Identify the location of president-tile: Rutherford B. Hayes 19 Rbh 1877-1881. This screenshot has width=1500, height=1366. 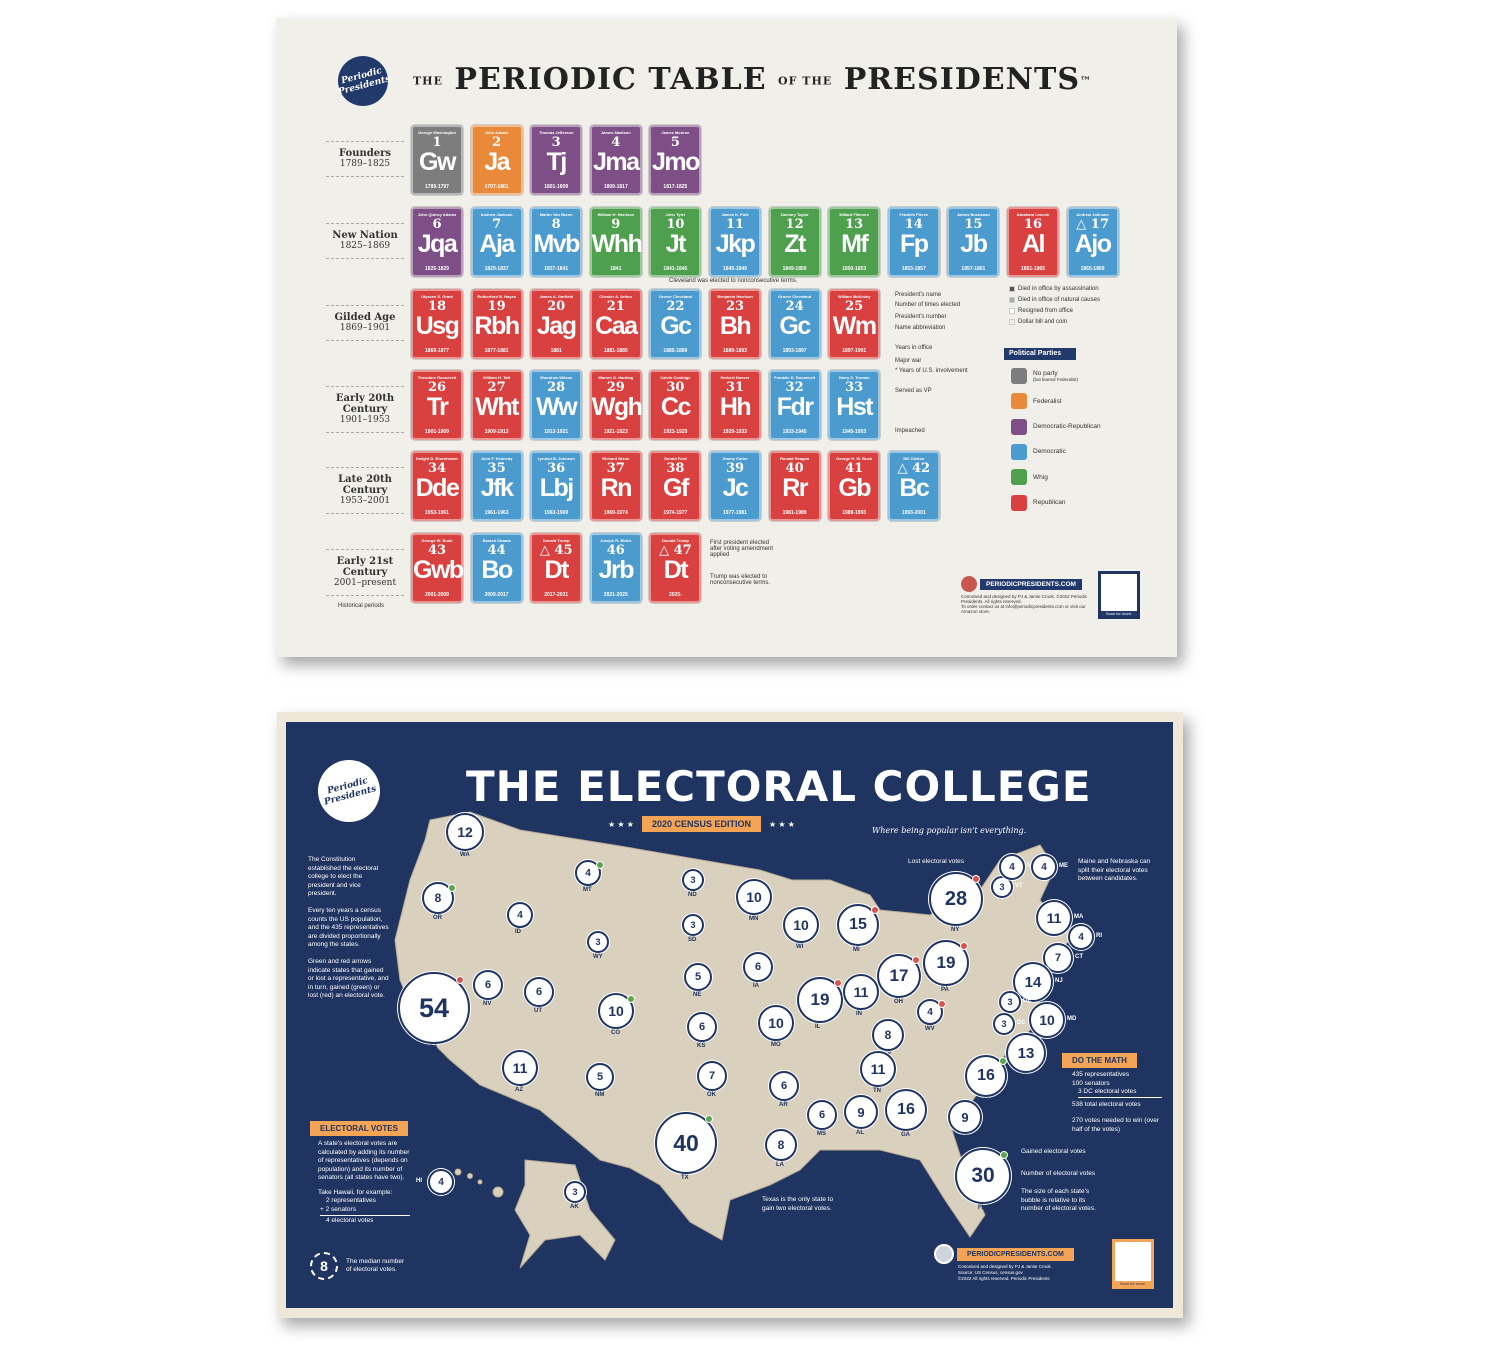
(496, 324).